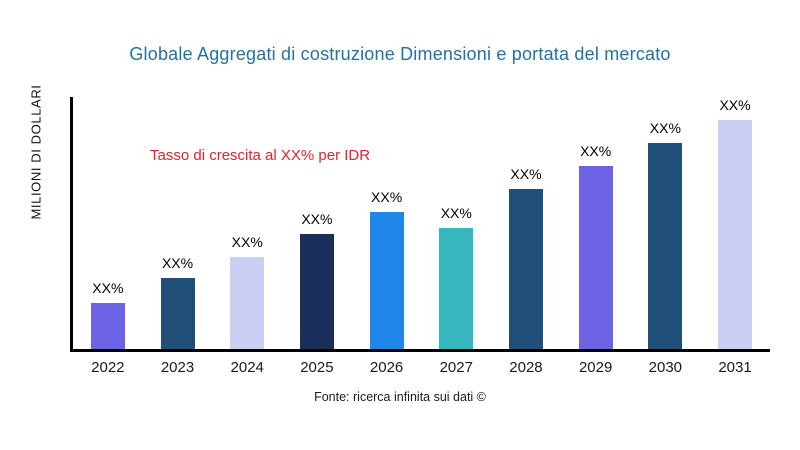  Describe the element at coordinates (107, 236) in the screenshot. I see `bar-column-2022: XX% 2022` at that location.